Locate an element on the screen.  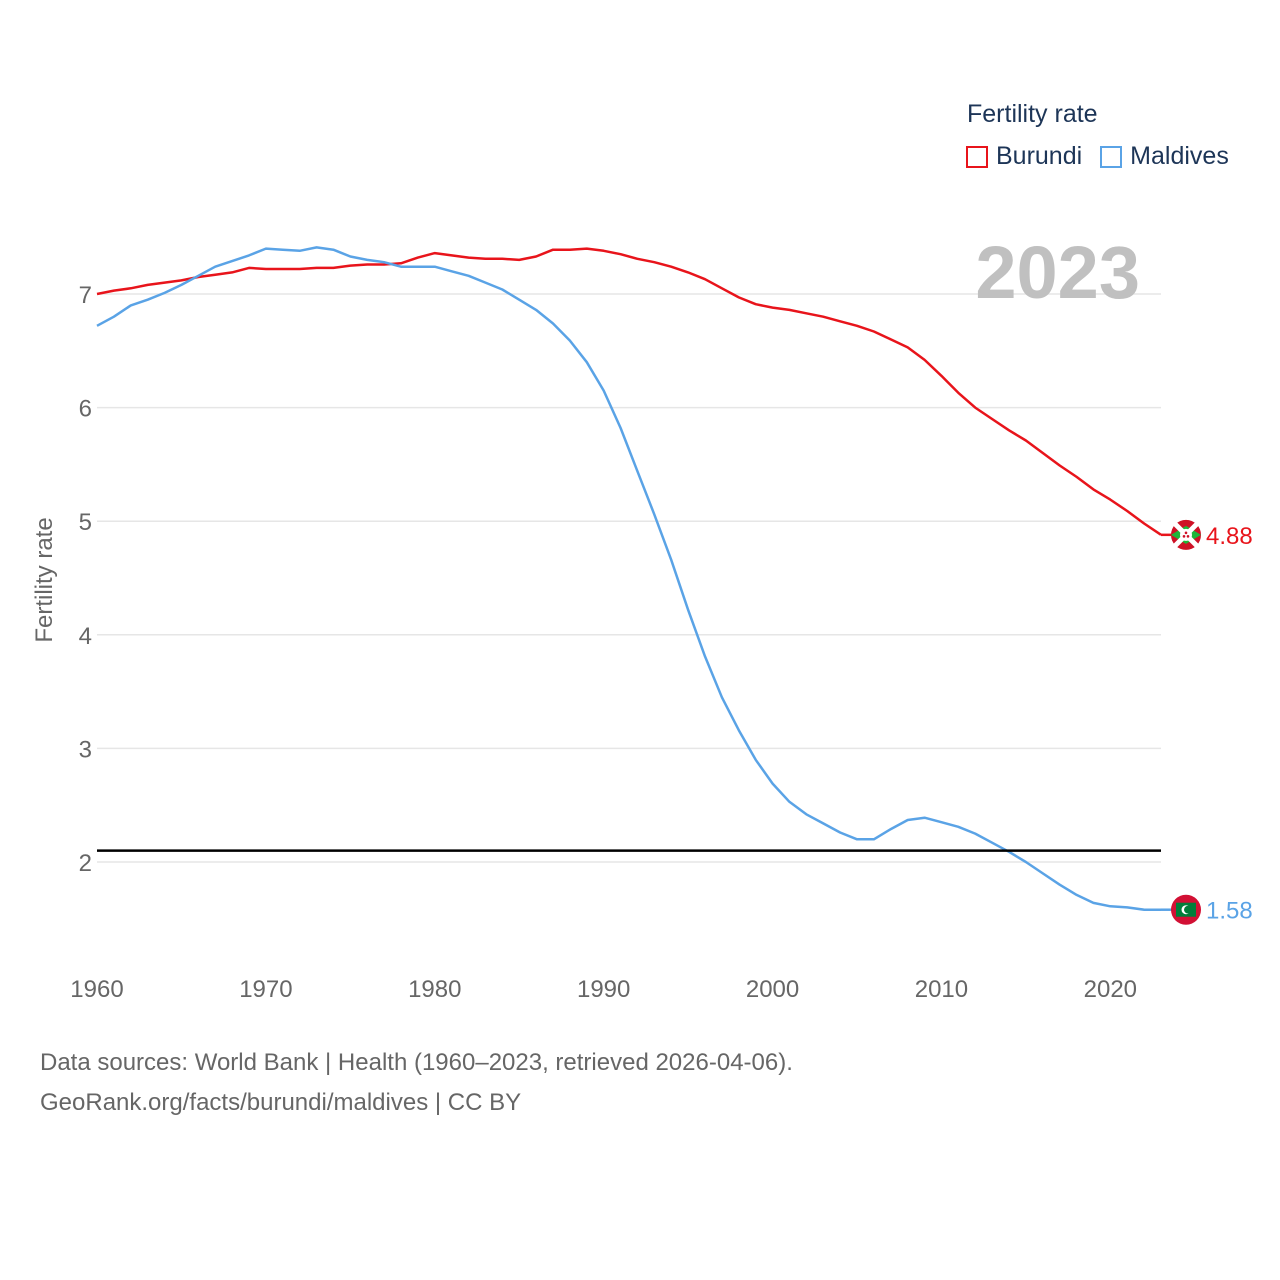
legend-swatch-maldives is located at coordinates (1111, 156).